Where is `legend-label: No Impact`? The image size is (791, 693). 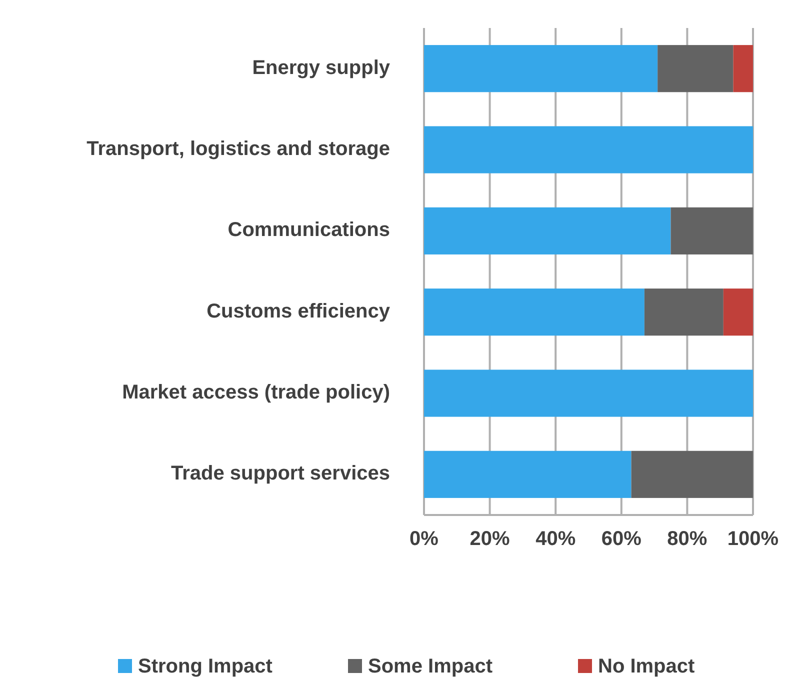
legend-label: No Impact is located at coordinates (647, 666).